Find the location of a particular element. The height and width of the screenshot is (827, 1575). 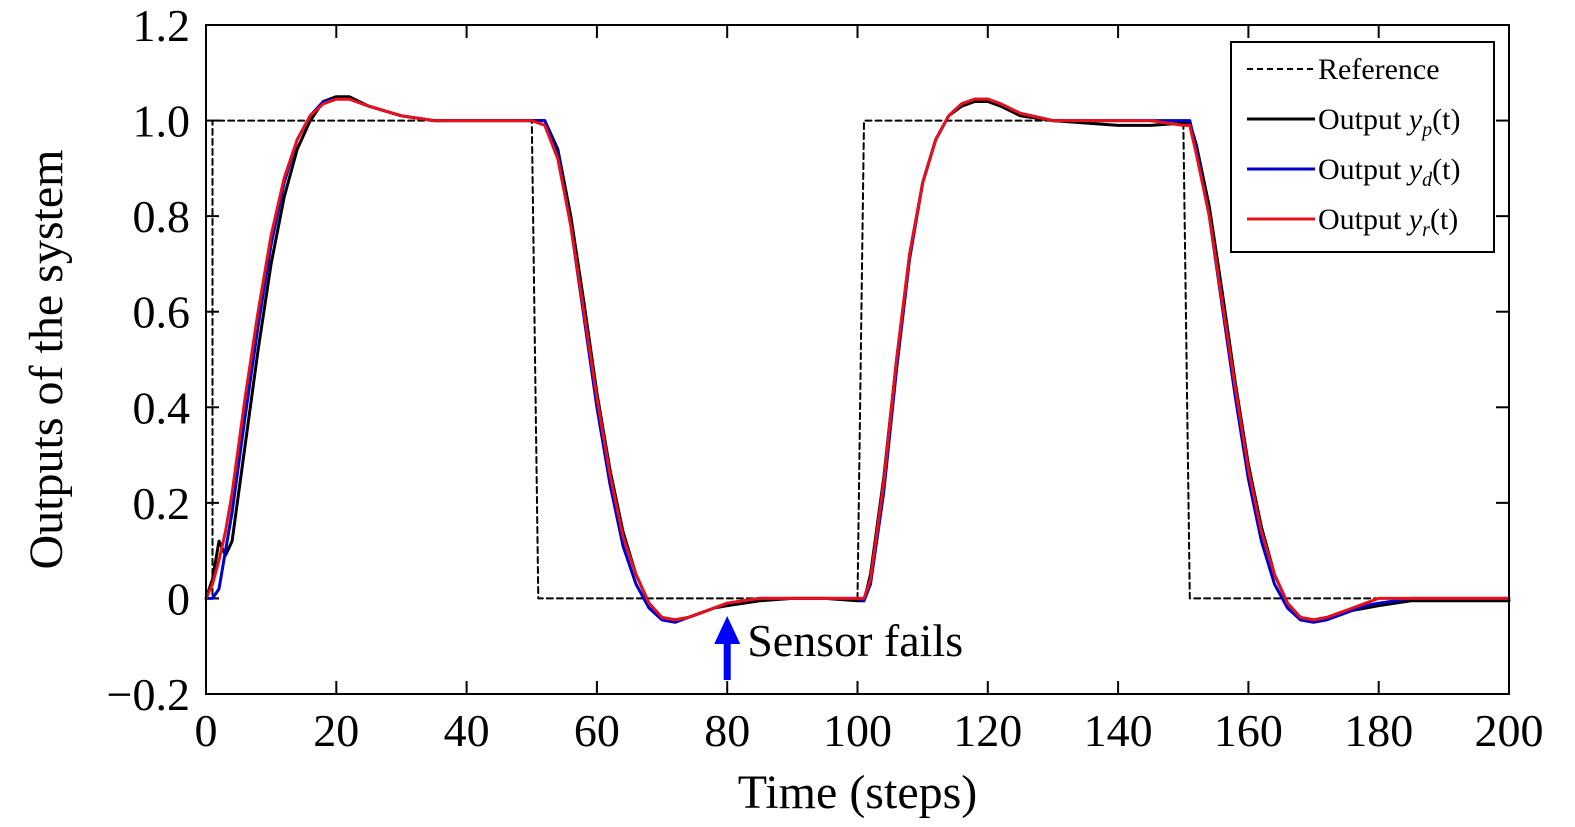

legend-label-sub: p is located at coordinates (1426, 130).